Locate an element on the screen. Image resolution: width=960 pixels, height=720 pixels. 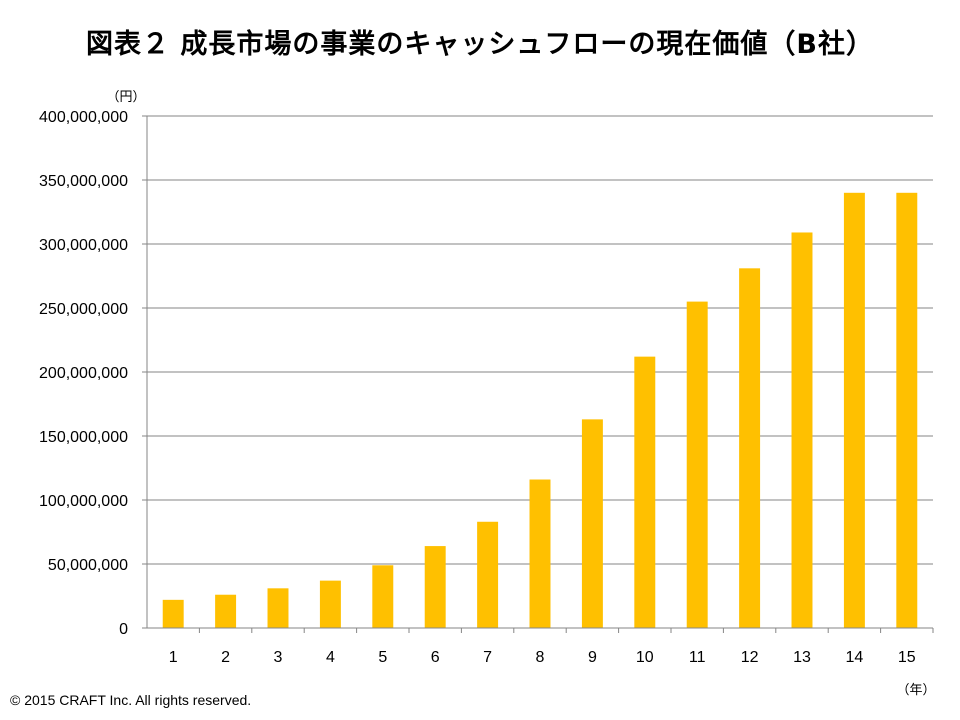
y-tick-label: 400,000,000 is located at coordinates (83, 117).